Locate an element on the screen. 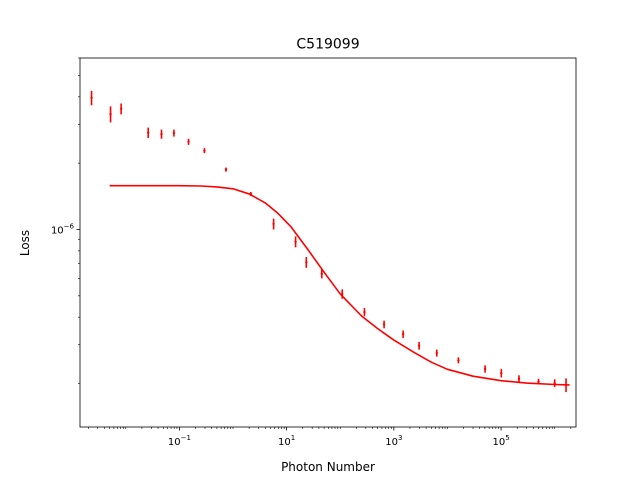 The image size is (640, 480). chart-title: C519099 is located at coordinates (327, 45).